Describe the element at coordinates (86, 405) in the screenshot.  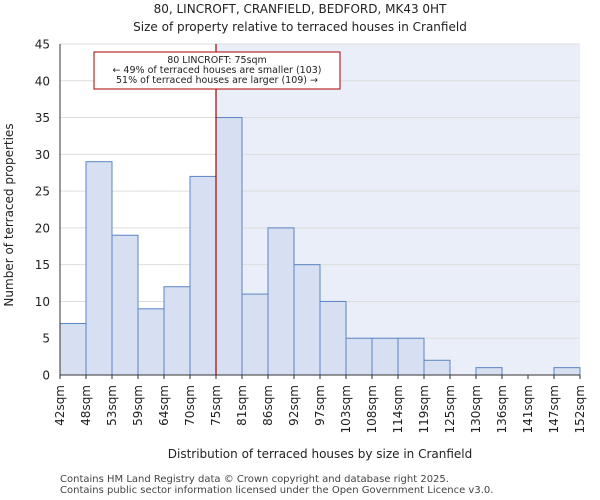
I see `x-tick-label: 48sqm` at that location.